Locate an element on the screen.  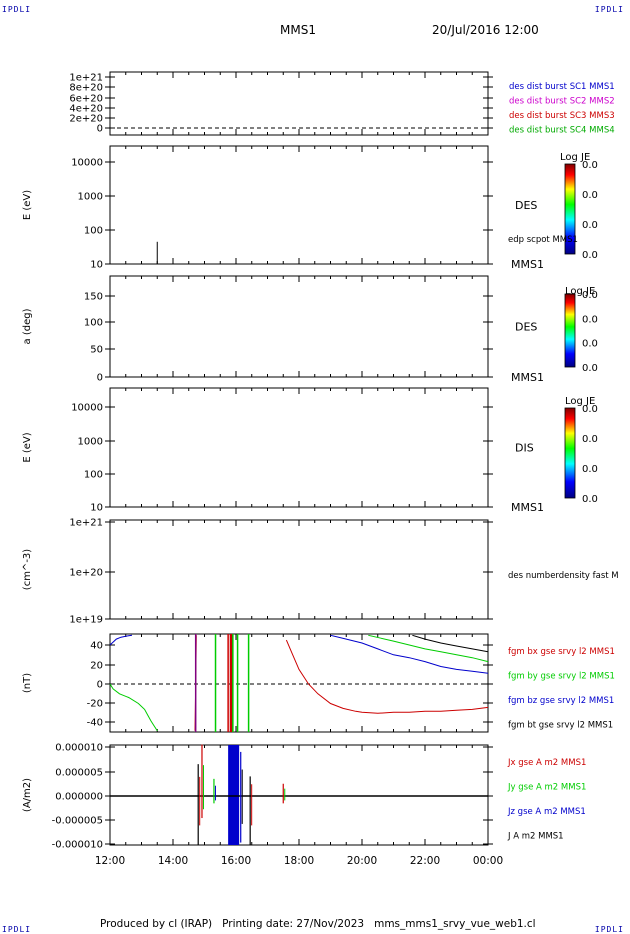
x-tick-label: 18:00 is located at coordinates (299, 861).